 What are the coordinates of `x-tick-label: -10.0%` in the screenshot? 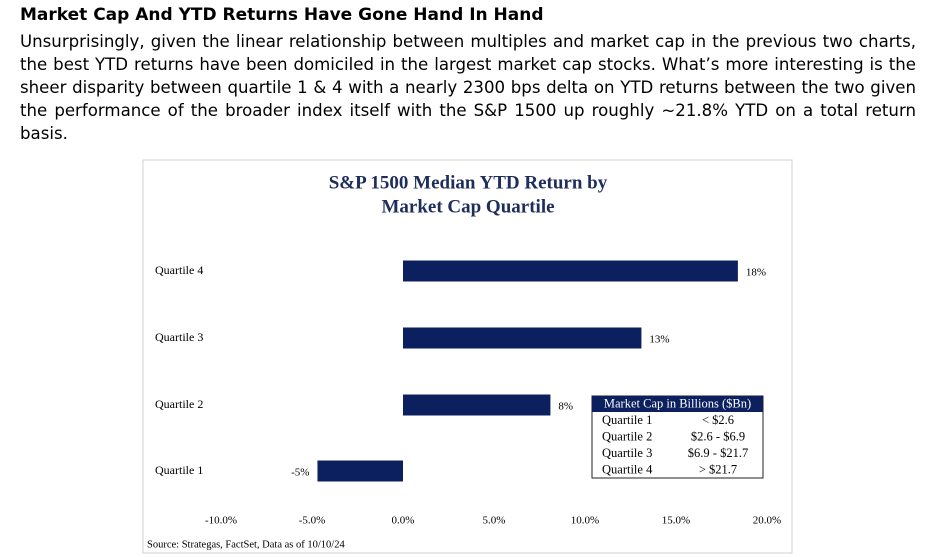 It's located at (221, 521).